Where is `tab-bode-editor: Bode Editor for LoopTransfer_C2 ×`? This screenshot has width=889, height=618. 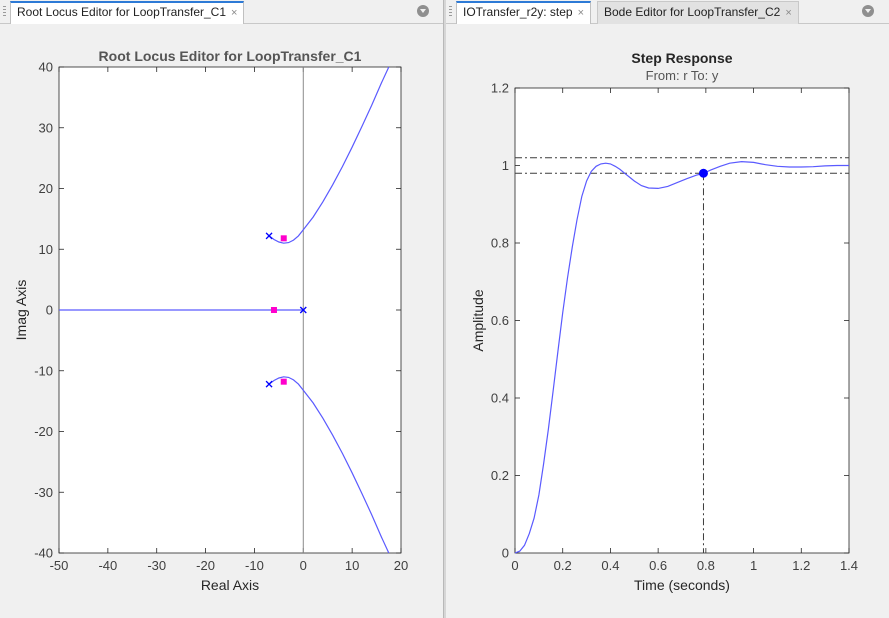
tab-bode-editor: Bode Editor for LoopTransfer_C2 × is located at coordinates (698, 12).